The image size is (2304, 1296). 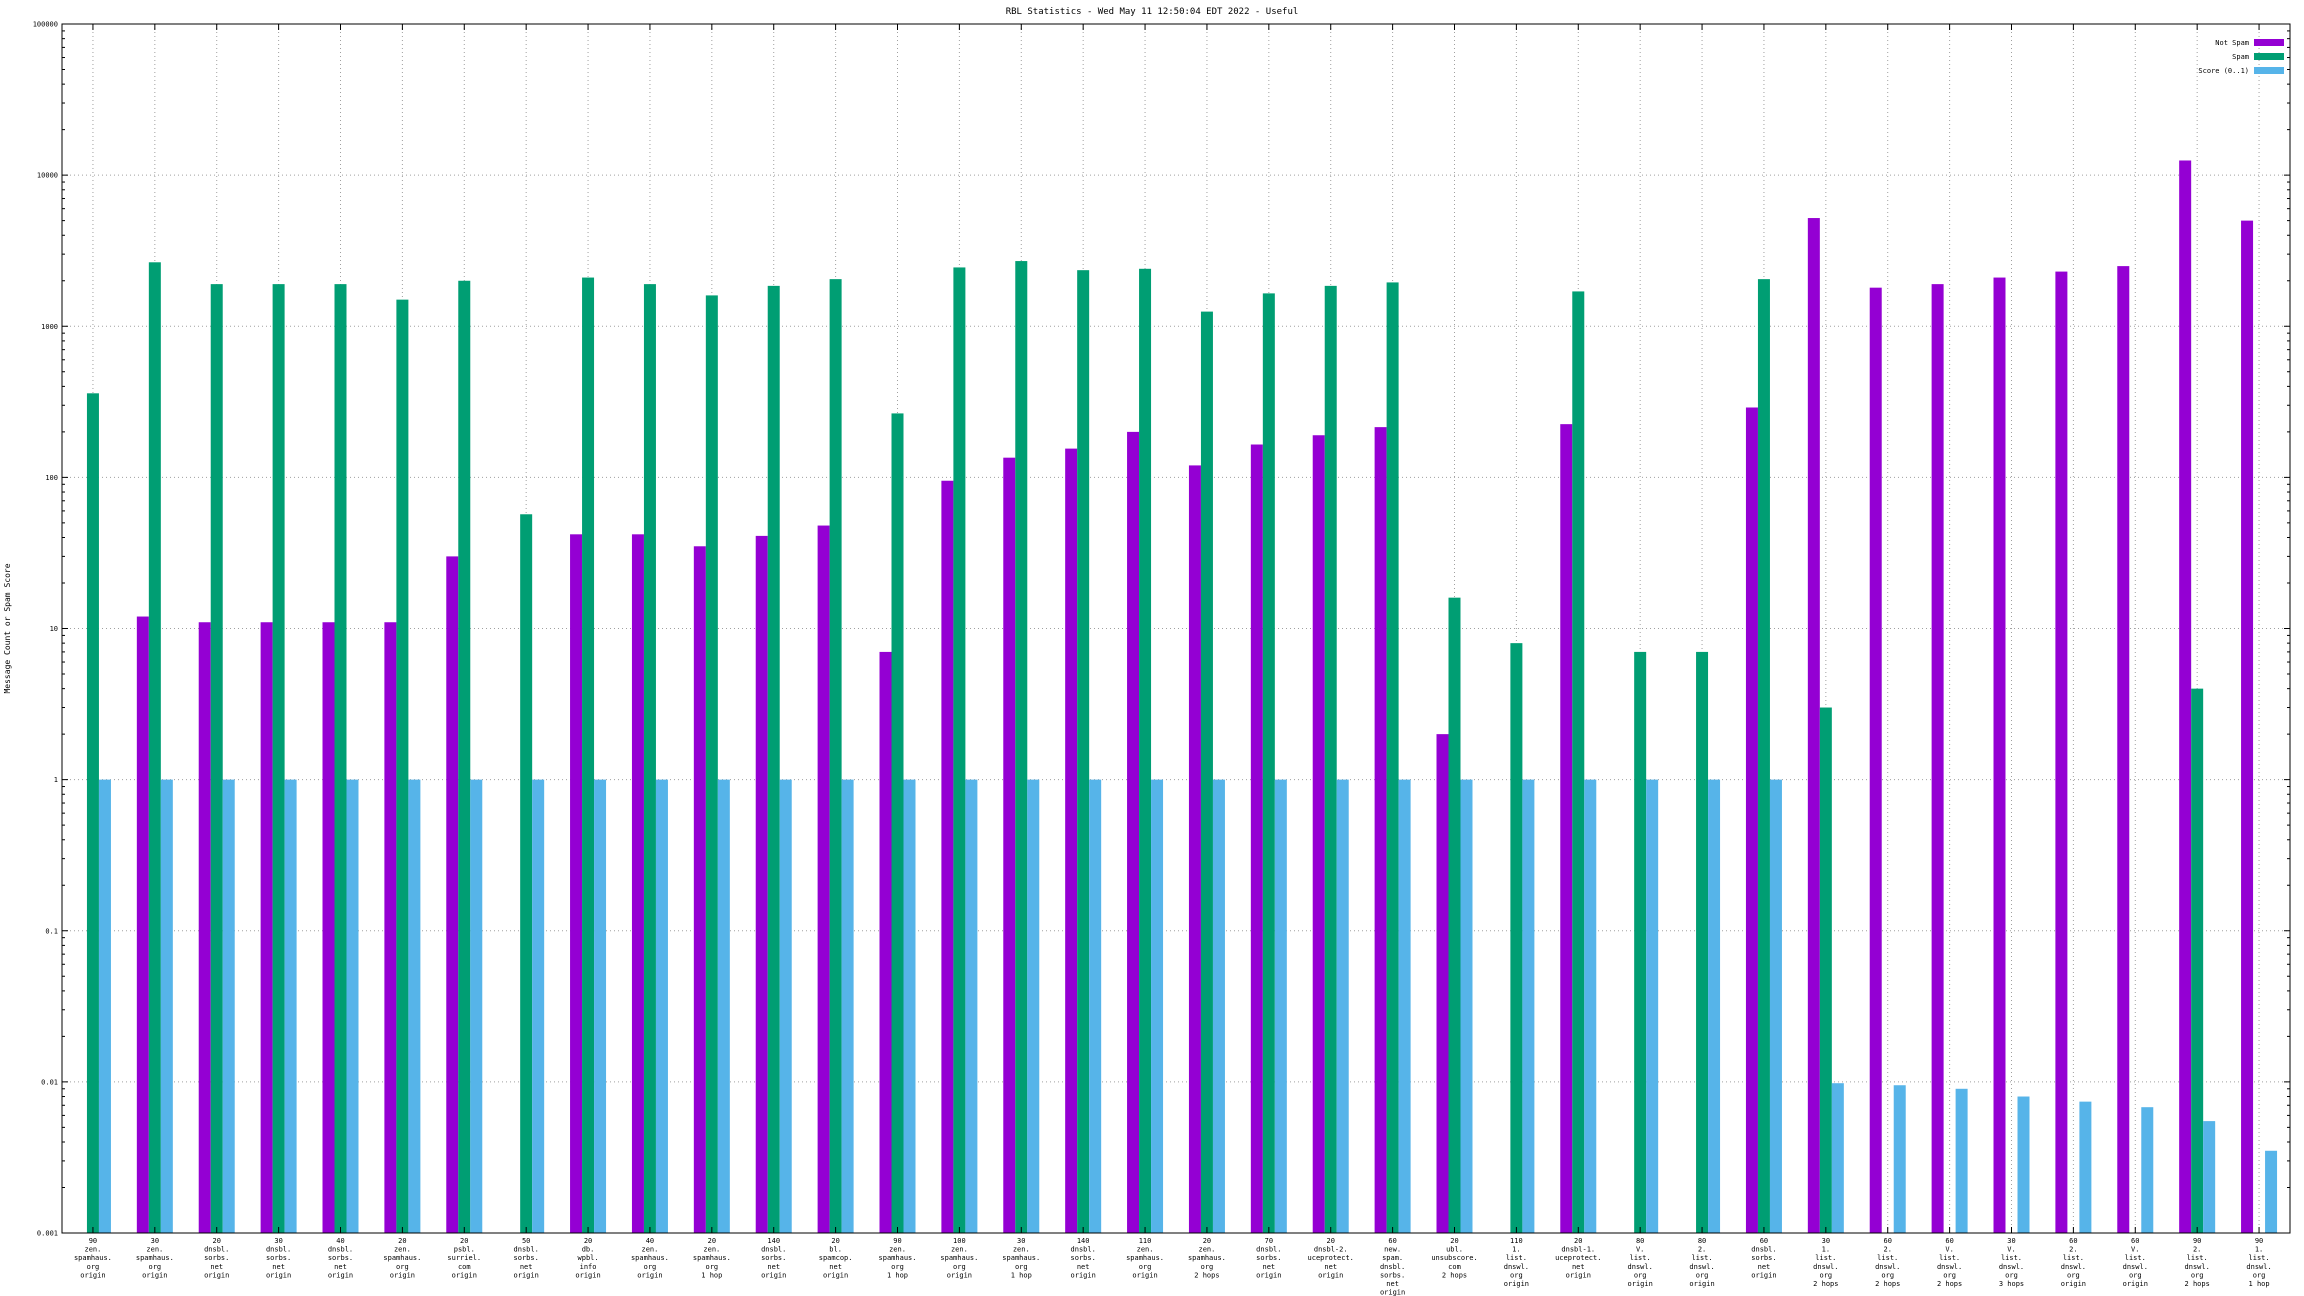 I want to click on x-tick-label: 30 zen. spamhaus. org 1 hop, so click(x=1021, y=1258).